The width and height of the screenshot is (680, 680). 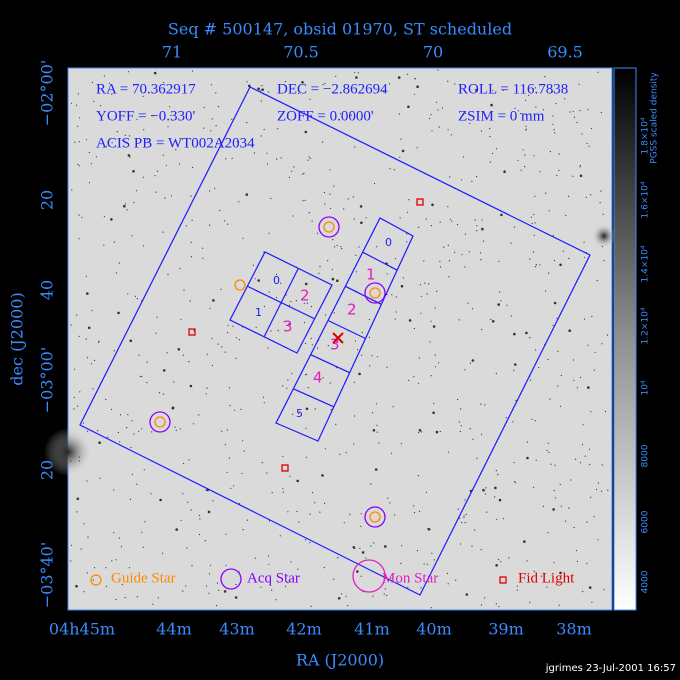 I want to click on chip-label: 2, so click(x=352, y=310).